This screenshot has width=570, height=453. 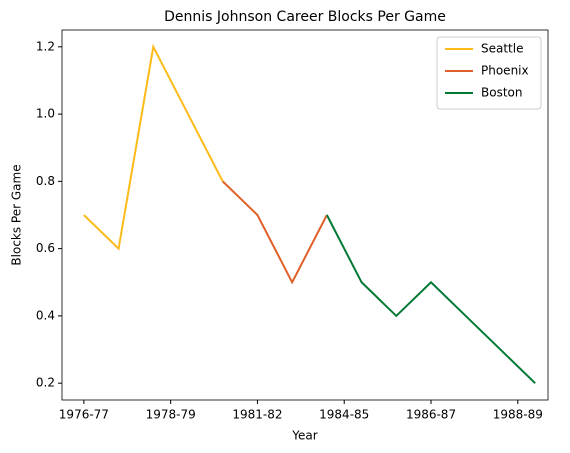 I want to click on legend-box, so click(x=489, y=73).